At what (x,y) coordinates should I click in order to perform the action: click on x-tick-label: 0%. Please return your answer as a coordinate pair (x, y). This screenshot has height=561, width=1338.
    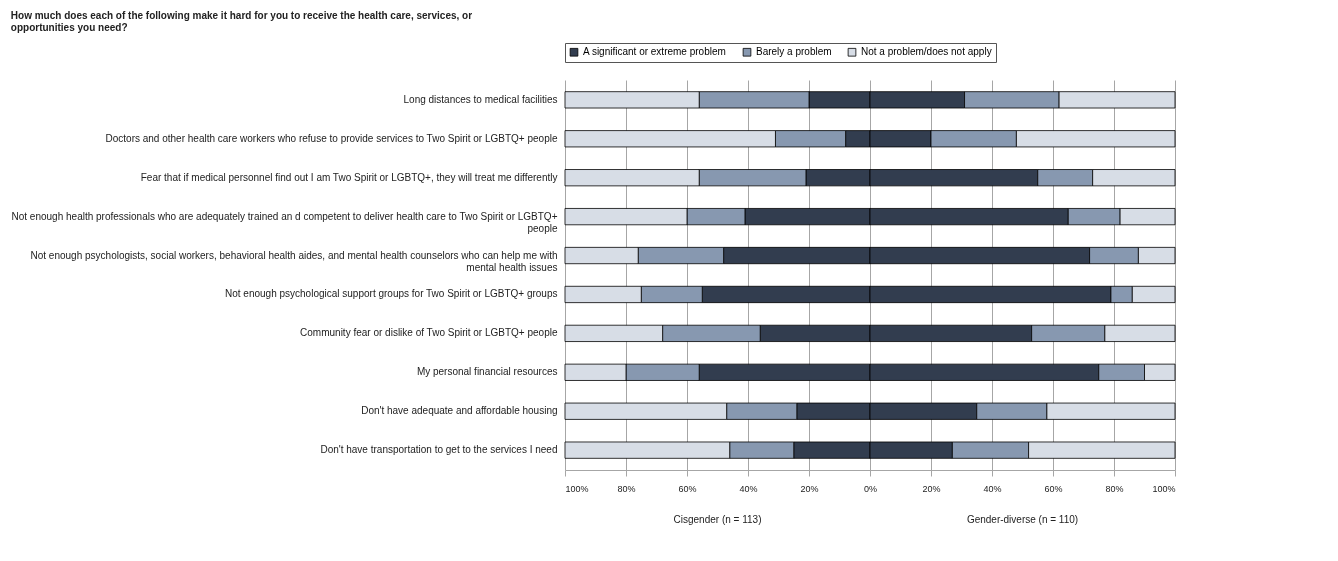
    Looking at the image, I should click on (870, 488).